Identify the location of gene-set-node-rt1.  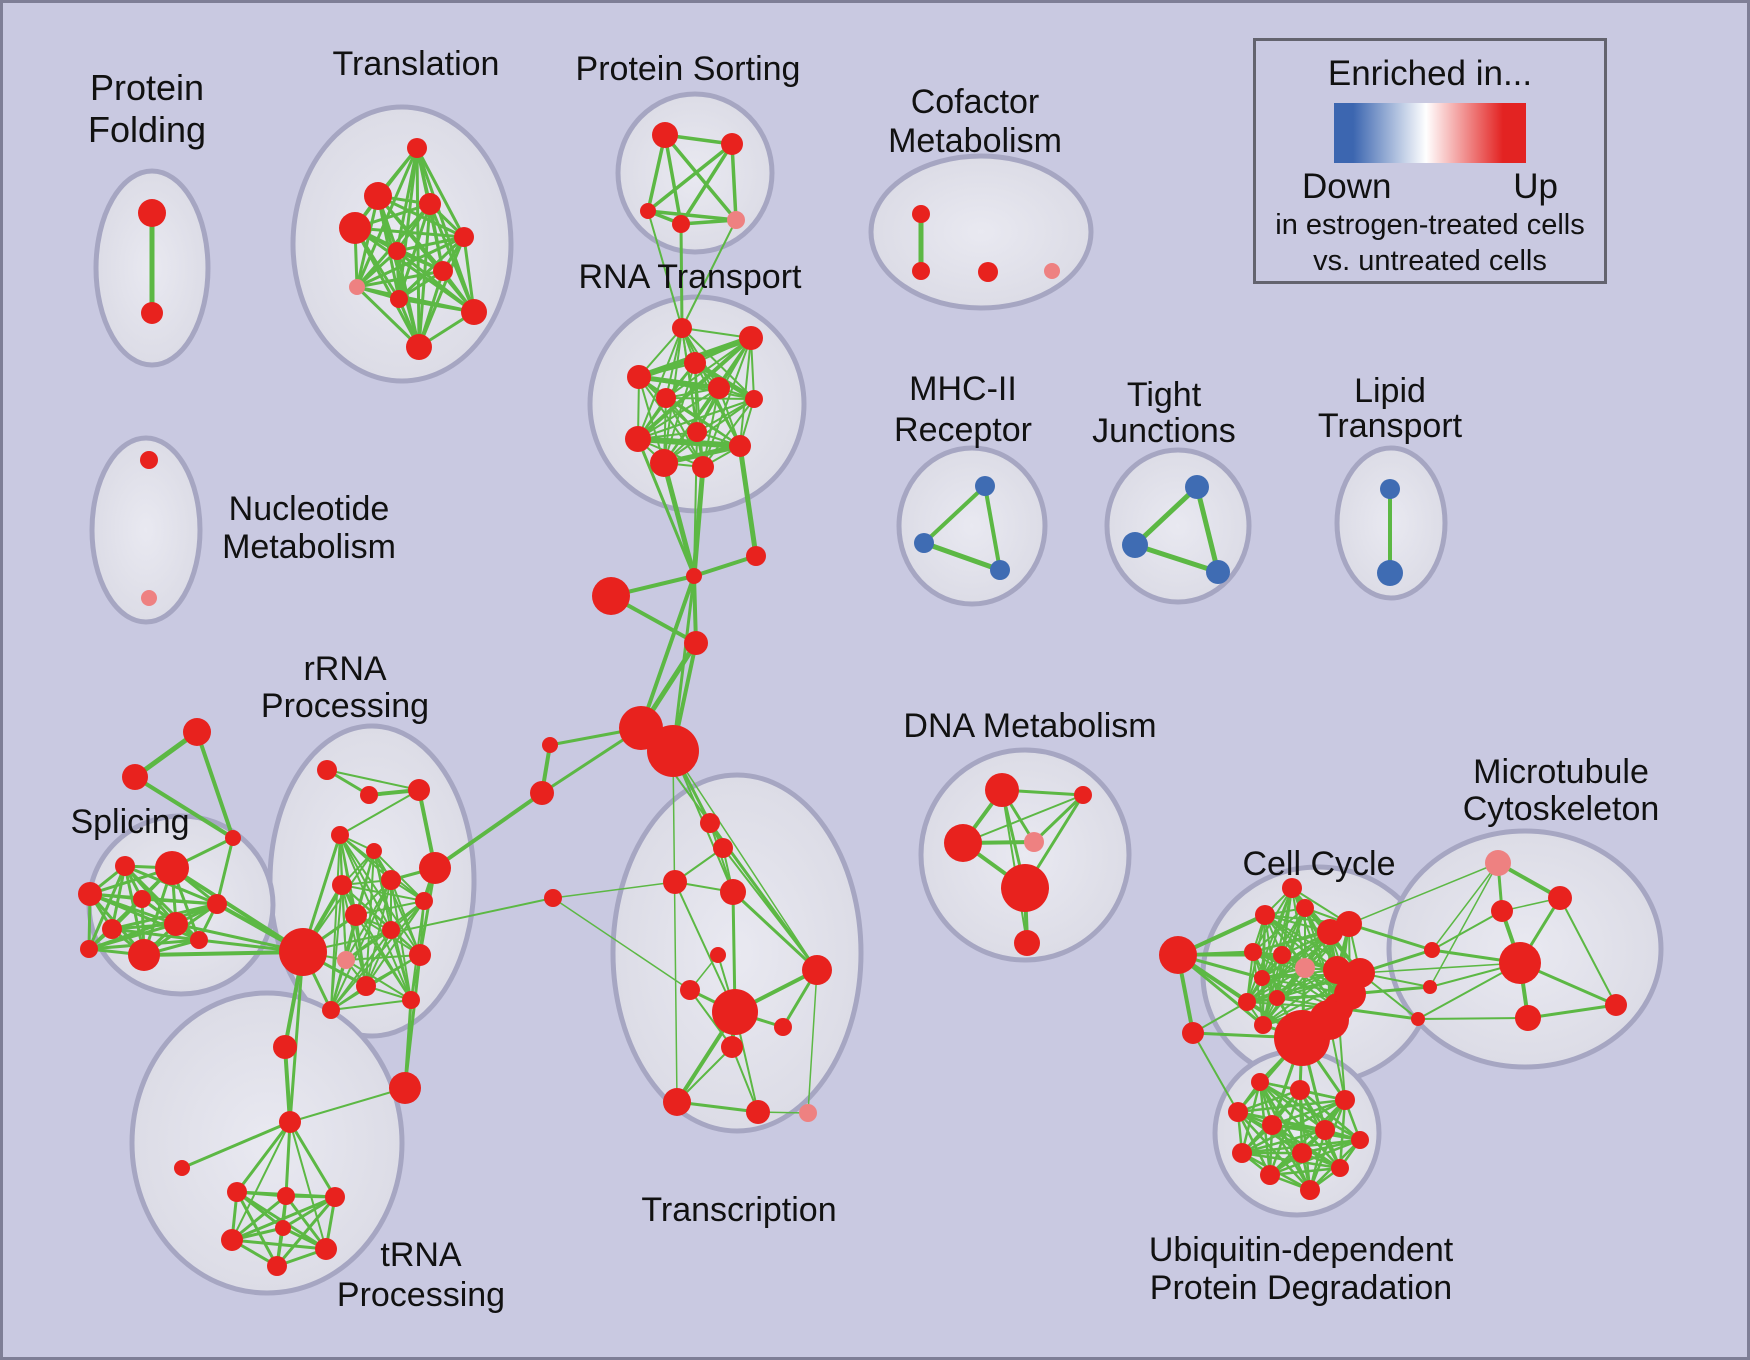
(682, 328).